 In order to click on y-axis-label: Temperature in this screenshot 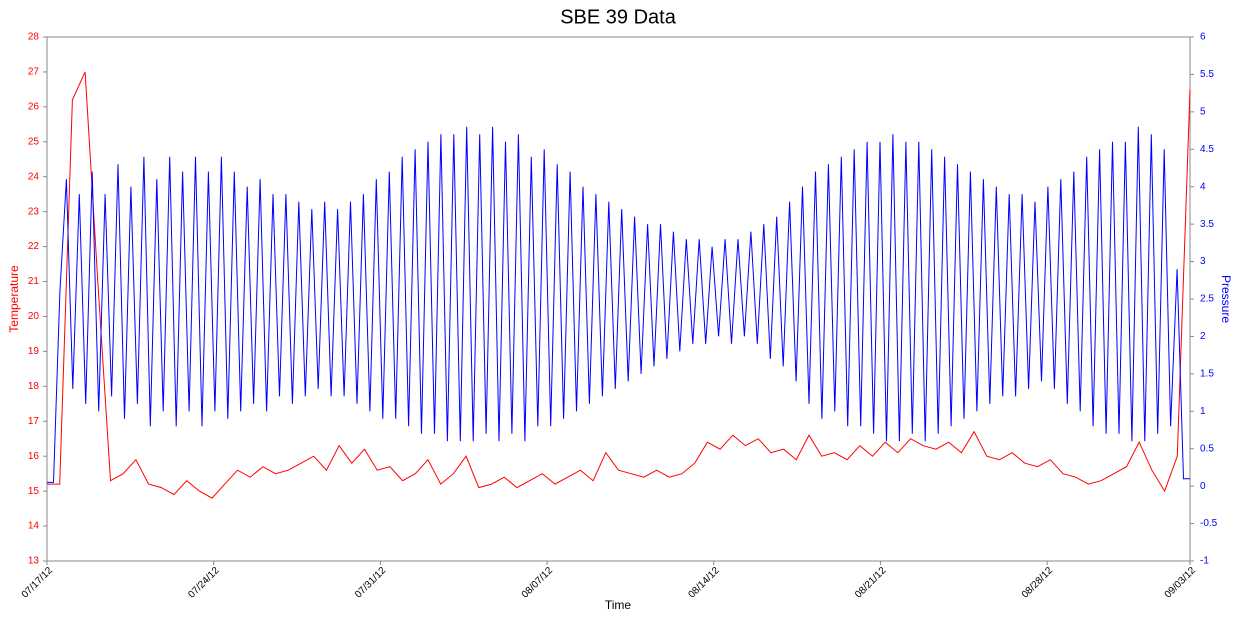, I will do `click(14, 299)`.